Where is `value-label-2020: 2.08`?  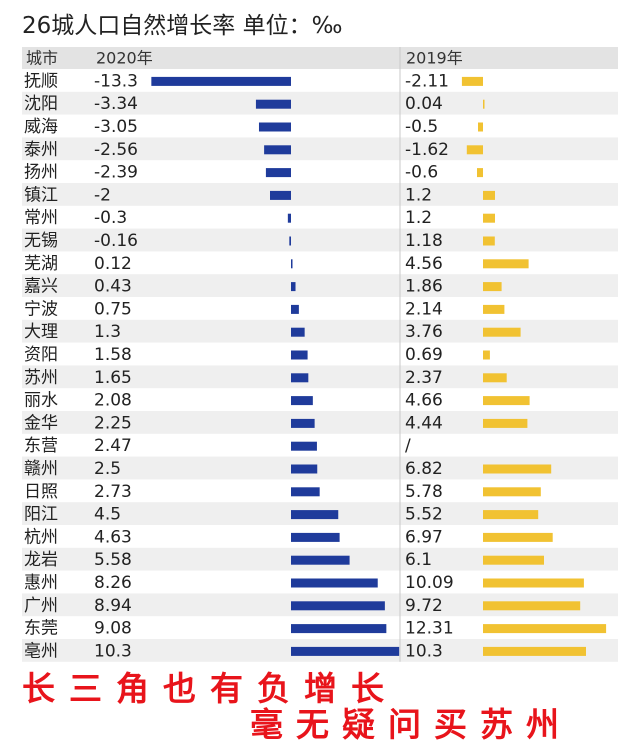 value-label-2020: 2.08 is located at coordinates (113, 401).